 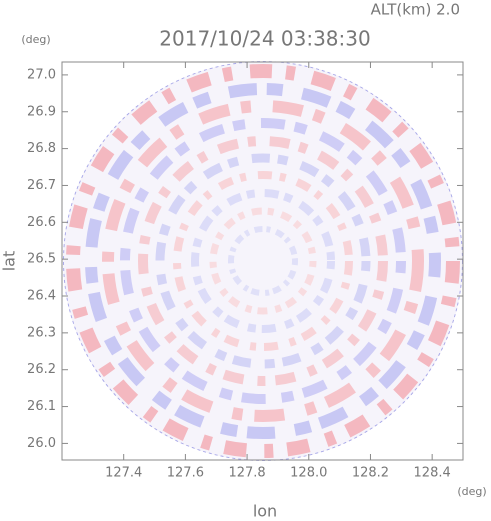 What do you see at coordinates (41, 406) in the screenshot?
I see `y-tick-label: 26.1` at bounding box center [41, 406].